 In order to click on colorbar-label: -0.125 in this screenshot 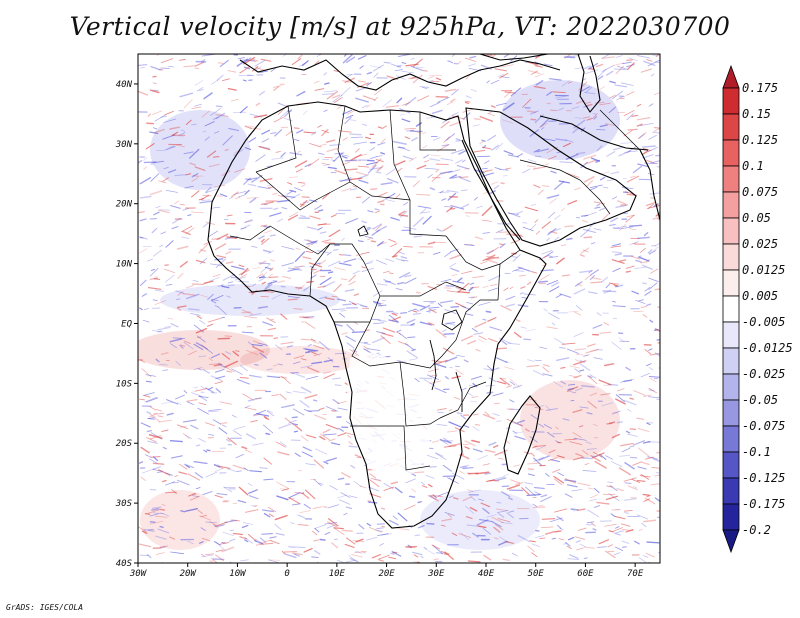, I will do `click(763, 478)`.